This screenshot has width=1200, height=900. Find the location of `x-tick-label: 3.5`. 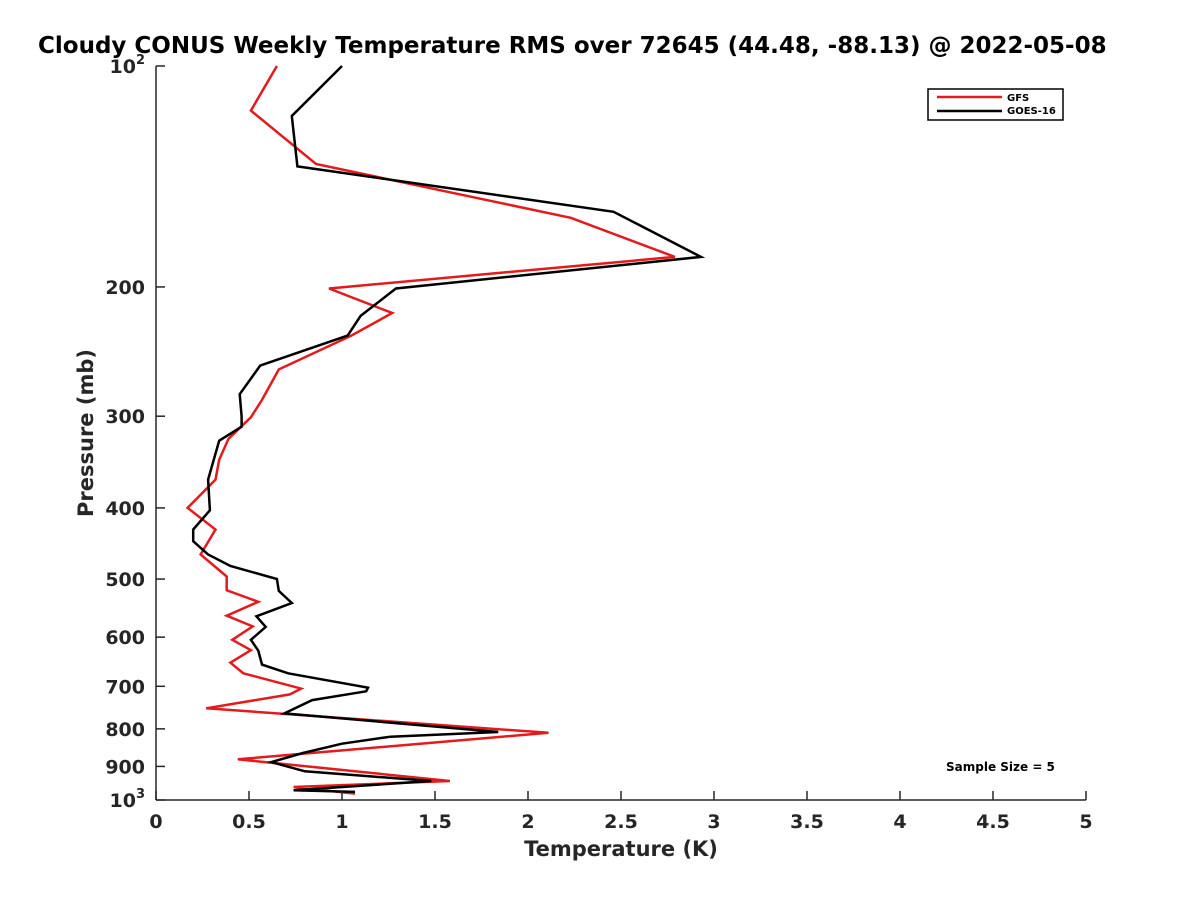

x-tick-label: 3.5 is located at coordinates (807, 822).